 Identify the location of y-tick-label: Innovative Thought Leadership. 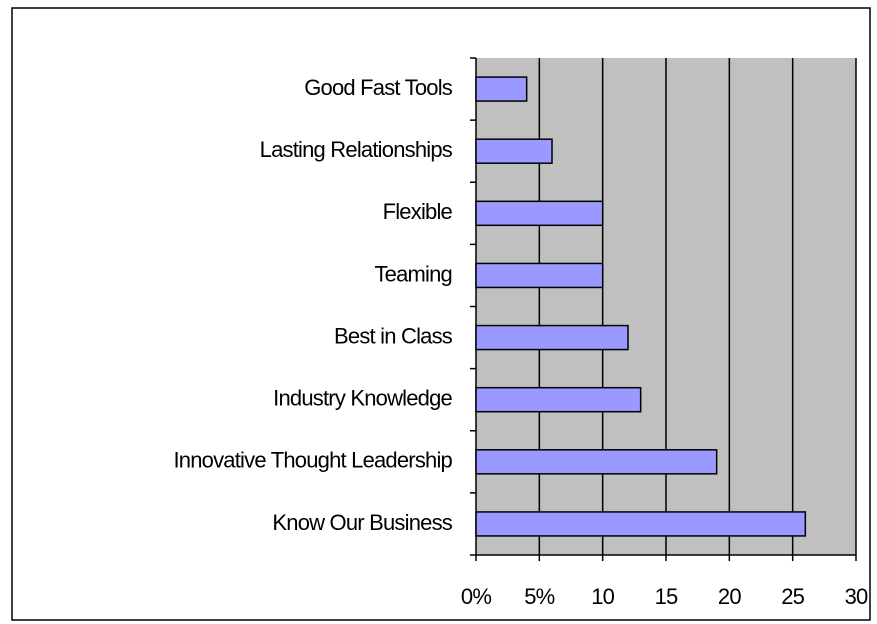
(312, 460).